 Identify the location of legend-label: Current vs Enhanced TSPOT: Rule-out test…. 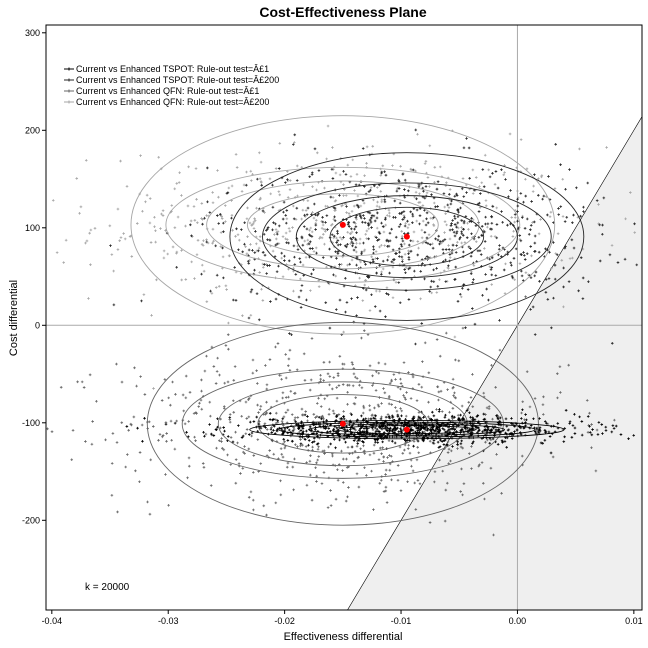
(172, 69).